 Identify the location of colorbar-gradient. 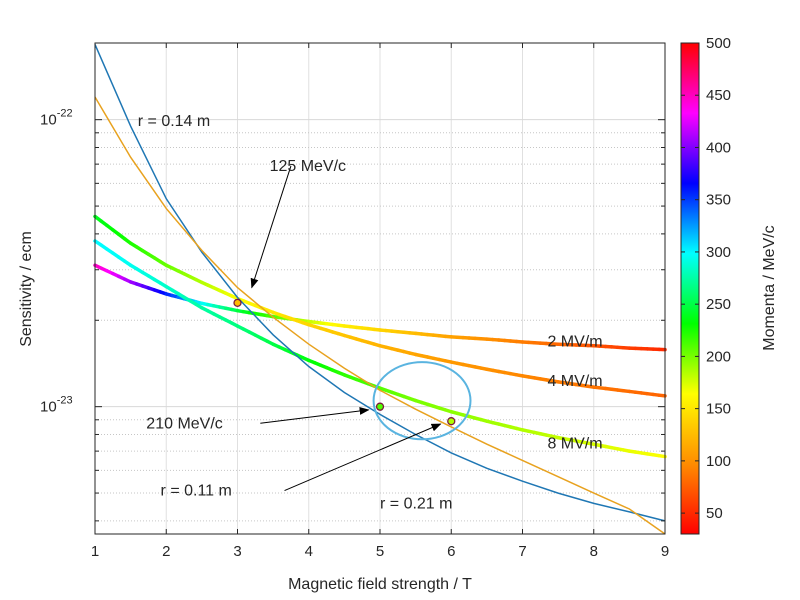
(690, 288).